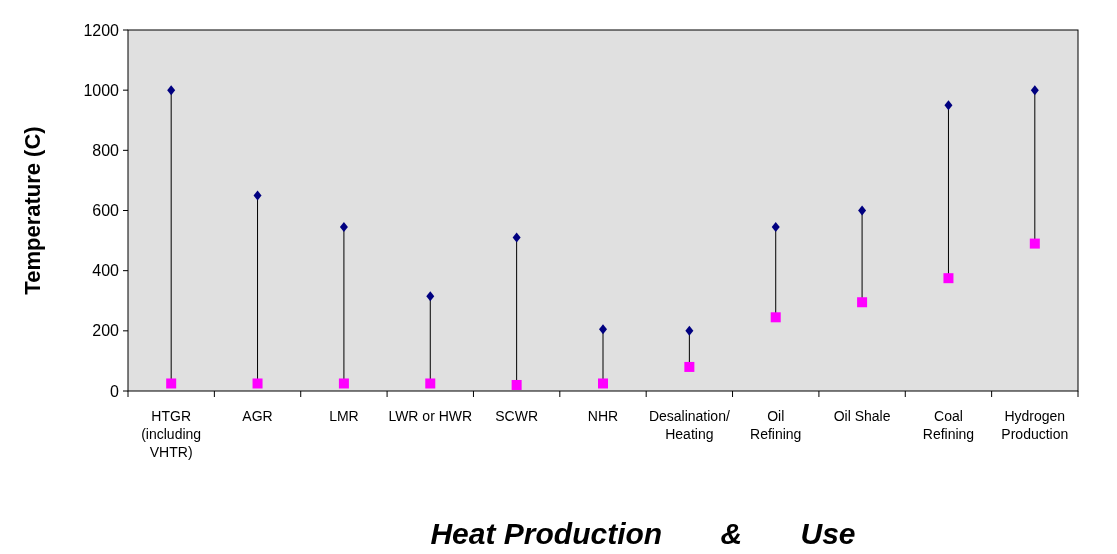  What do you see at coordinates (101, 90) in the screenshot?
I see `y-tick-label: 1000` at bounding box center [101, 90].